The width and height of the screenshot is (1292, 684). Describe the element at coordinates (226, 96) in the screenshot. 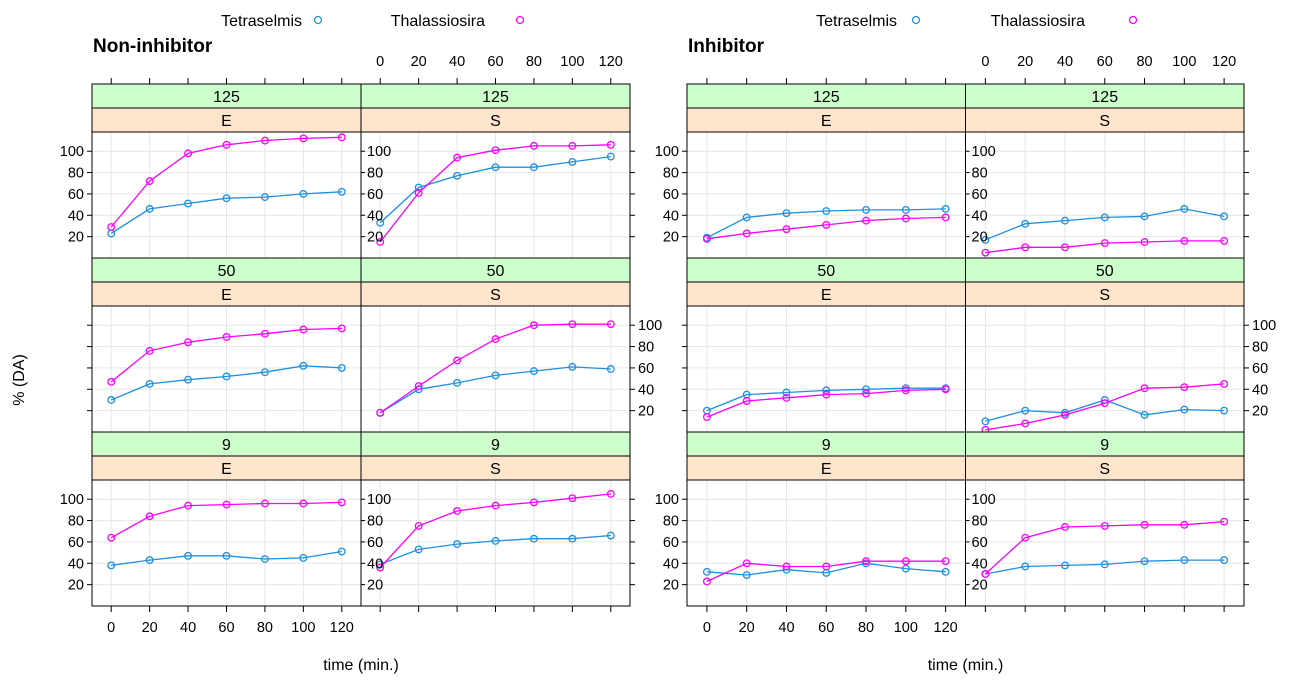

I see `strip-level1` at that location.